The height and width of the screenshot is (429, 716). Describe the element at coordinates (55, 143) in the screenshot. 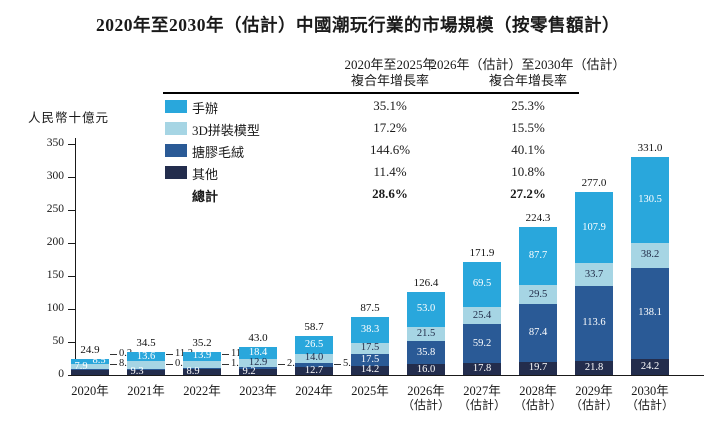

I see `y-tick-label: 350` at that location.